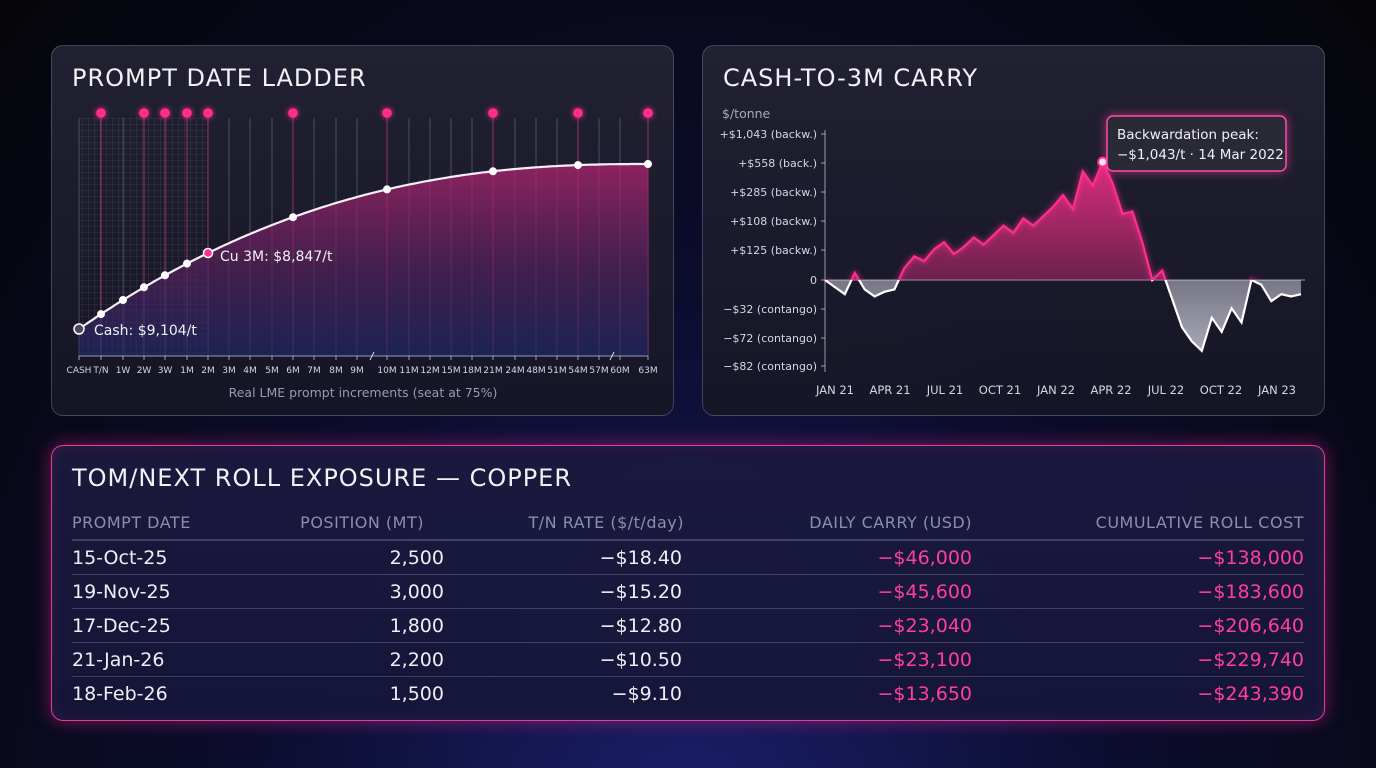 The height and width of the screenshot is (768, 1376). What do you see at coordinates (187, 371) in the screenshot?
I see `x-tick-label: 1M` at bounding box center [187, 371].